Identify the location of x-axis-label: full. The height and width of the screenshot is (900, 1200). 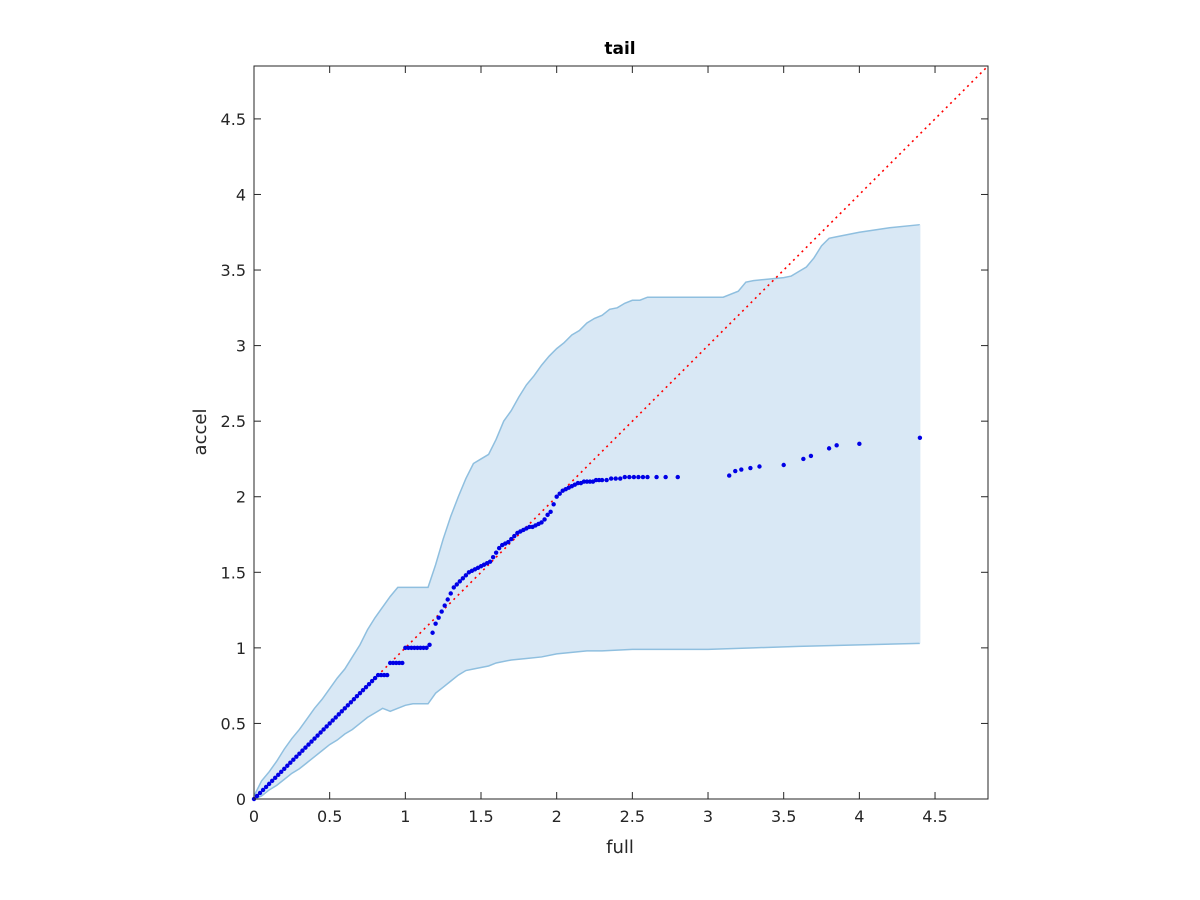
(620, 847).